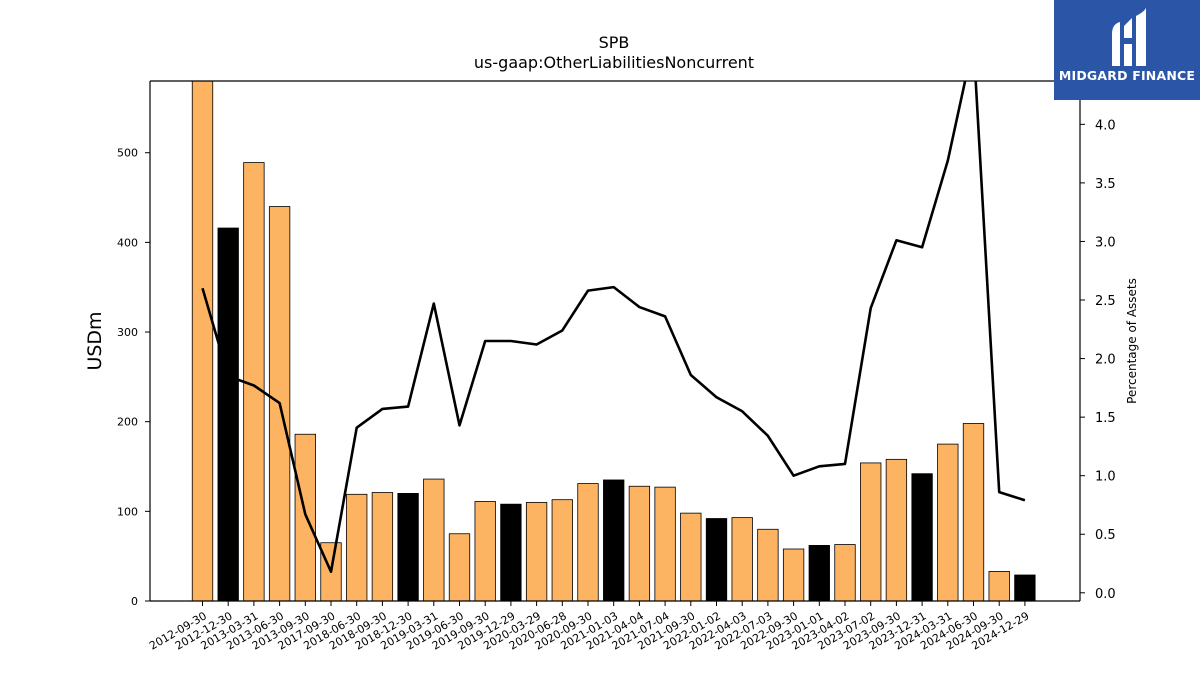 This screenshot has height=675, width=1200. Describe the element at coordinates (614, 62) in the screenshot. I see `chart-subtitle: us-gaap:OtherLiabilitiesNoncurrent` at that location.